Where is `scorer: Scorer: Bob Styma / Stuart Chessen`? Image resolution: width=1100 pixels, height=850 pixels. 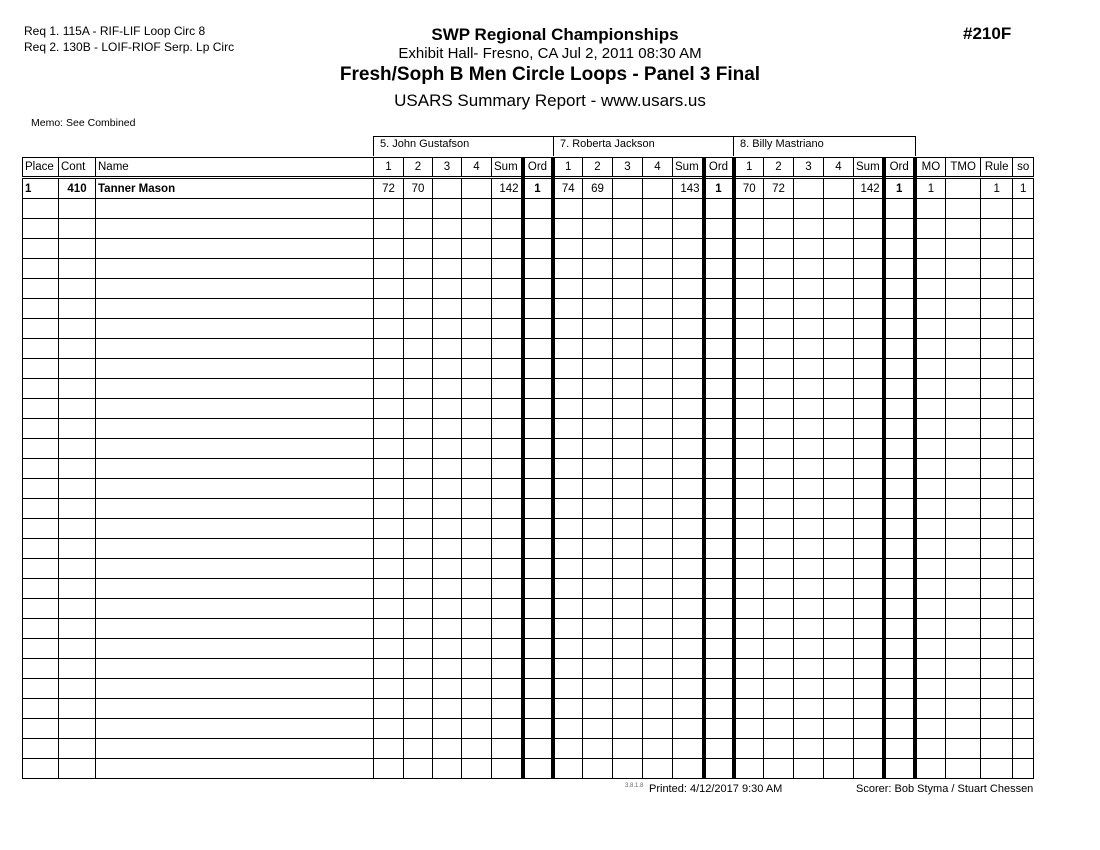
scorer: Scorer: Bob Styma / Stuart Chessen is located at coordinates (945, 789).